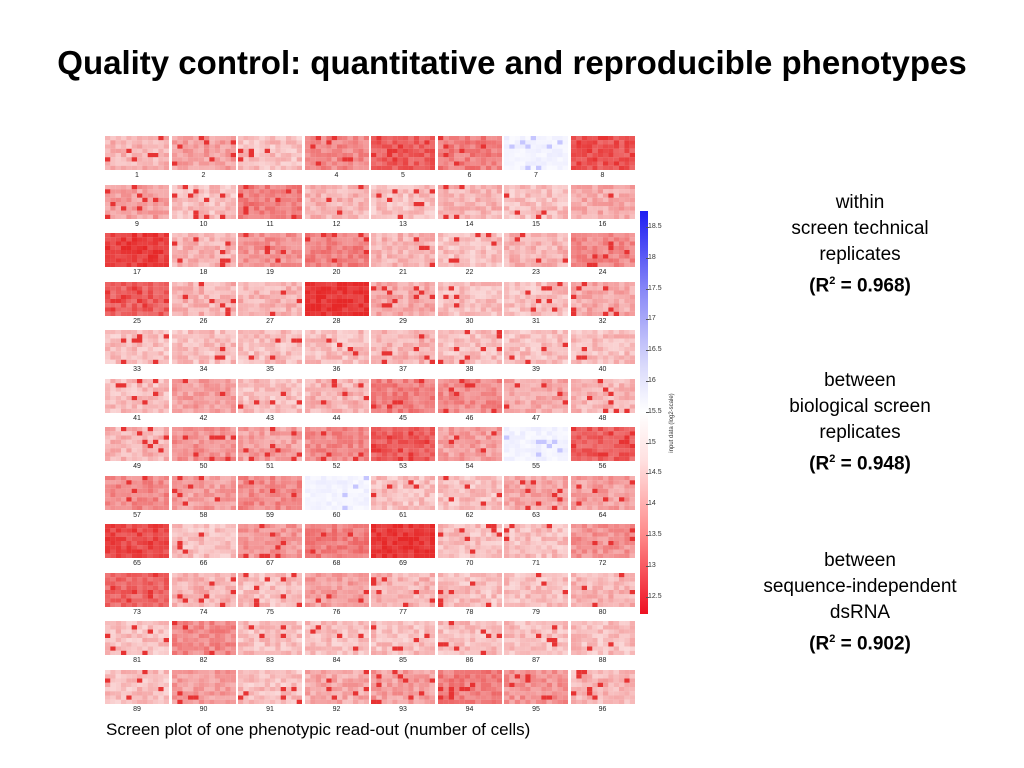 This screenshot has width=1024, height=768. I want to click on plate-number: 33, so click(137, 369).